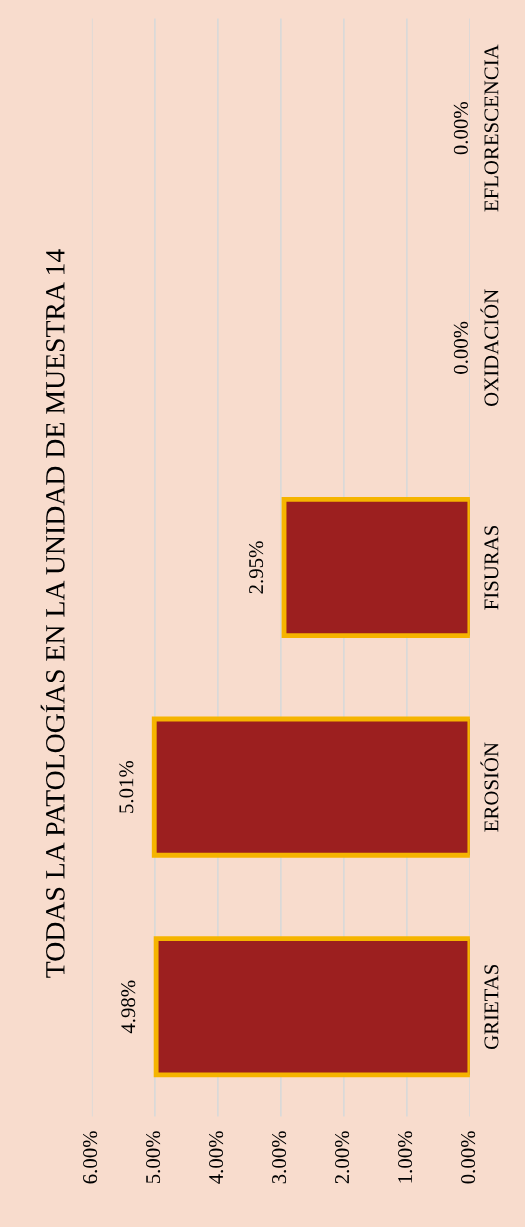 The image size is (525, 1227). What do you see at coordinates (489, 787) in the screenshot?
I see `y-tick-label: EROSIÓN` at bounding box center [489, 787].